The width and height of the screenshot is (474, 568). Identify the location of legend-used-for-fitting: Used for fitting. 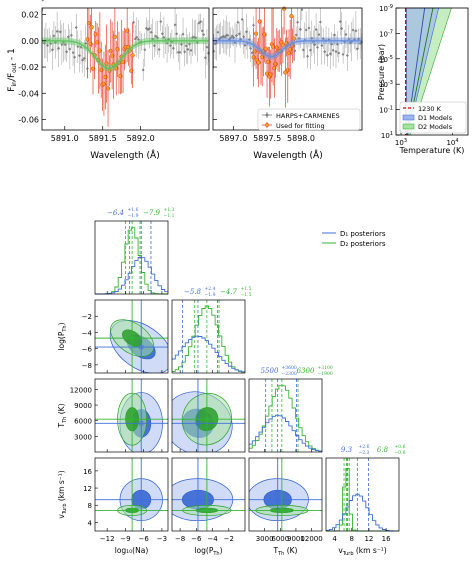
(300, 126).